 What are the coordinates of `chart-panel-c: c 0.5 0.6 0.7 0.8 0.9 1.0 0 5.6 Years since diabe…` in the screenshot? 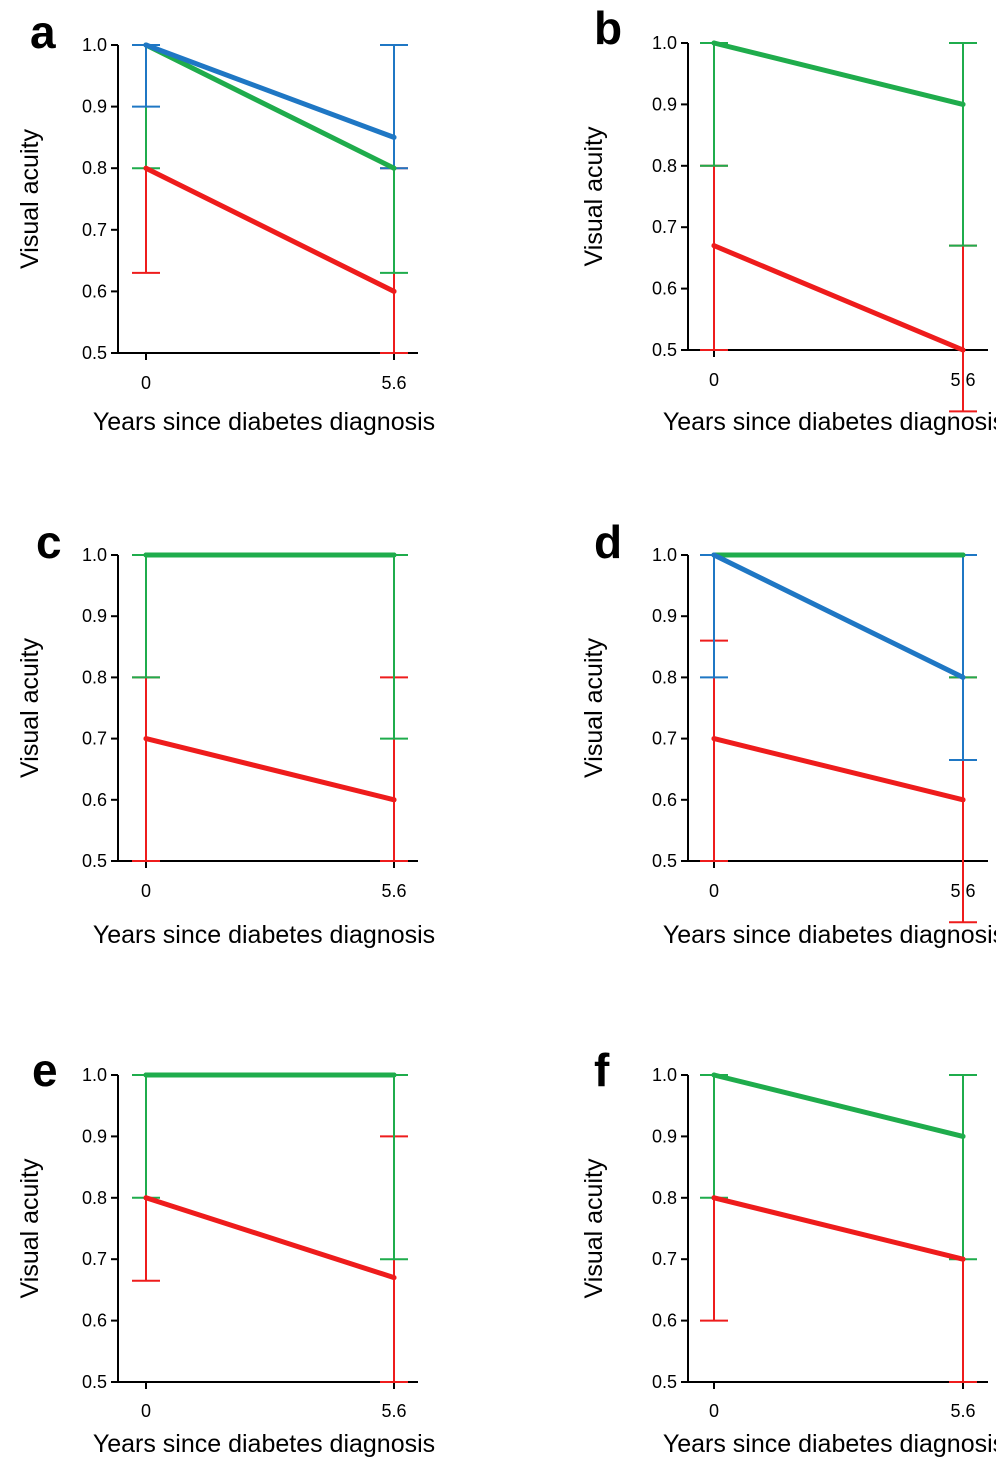 It's located at (225, 732).